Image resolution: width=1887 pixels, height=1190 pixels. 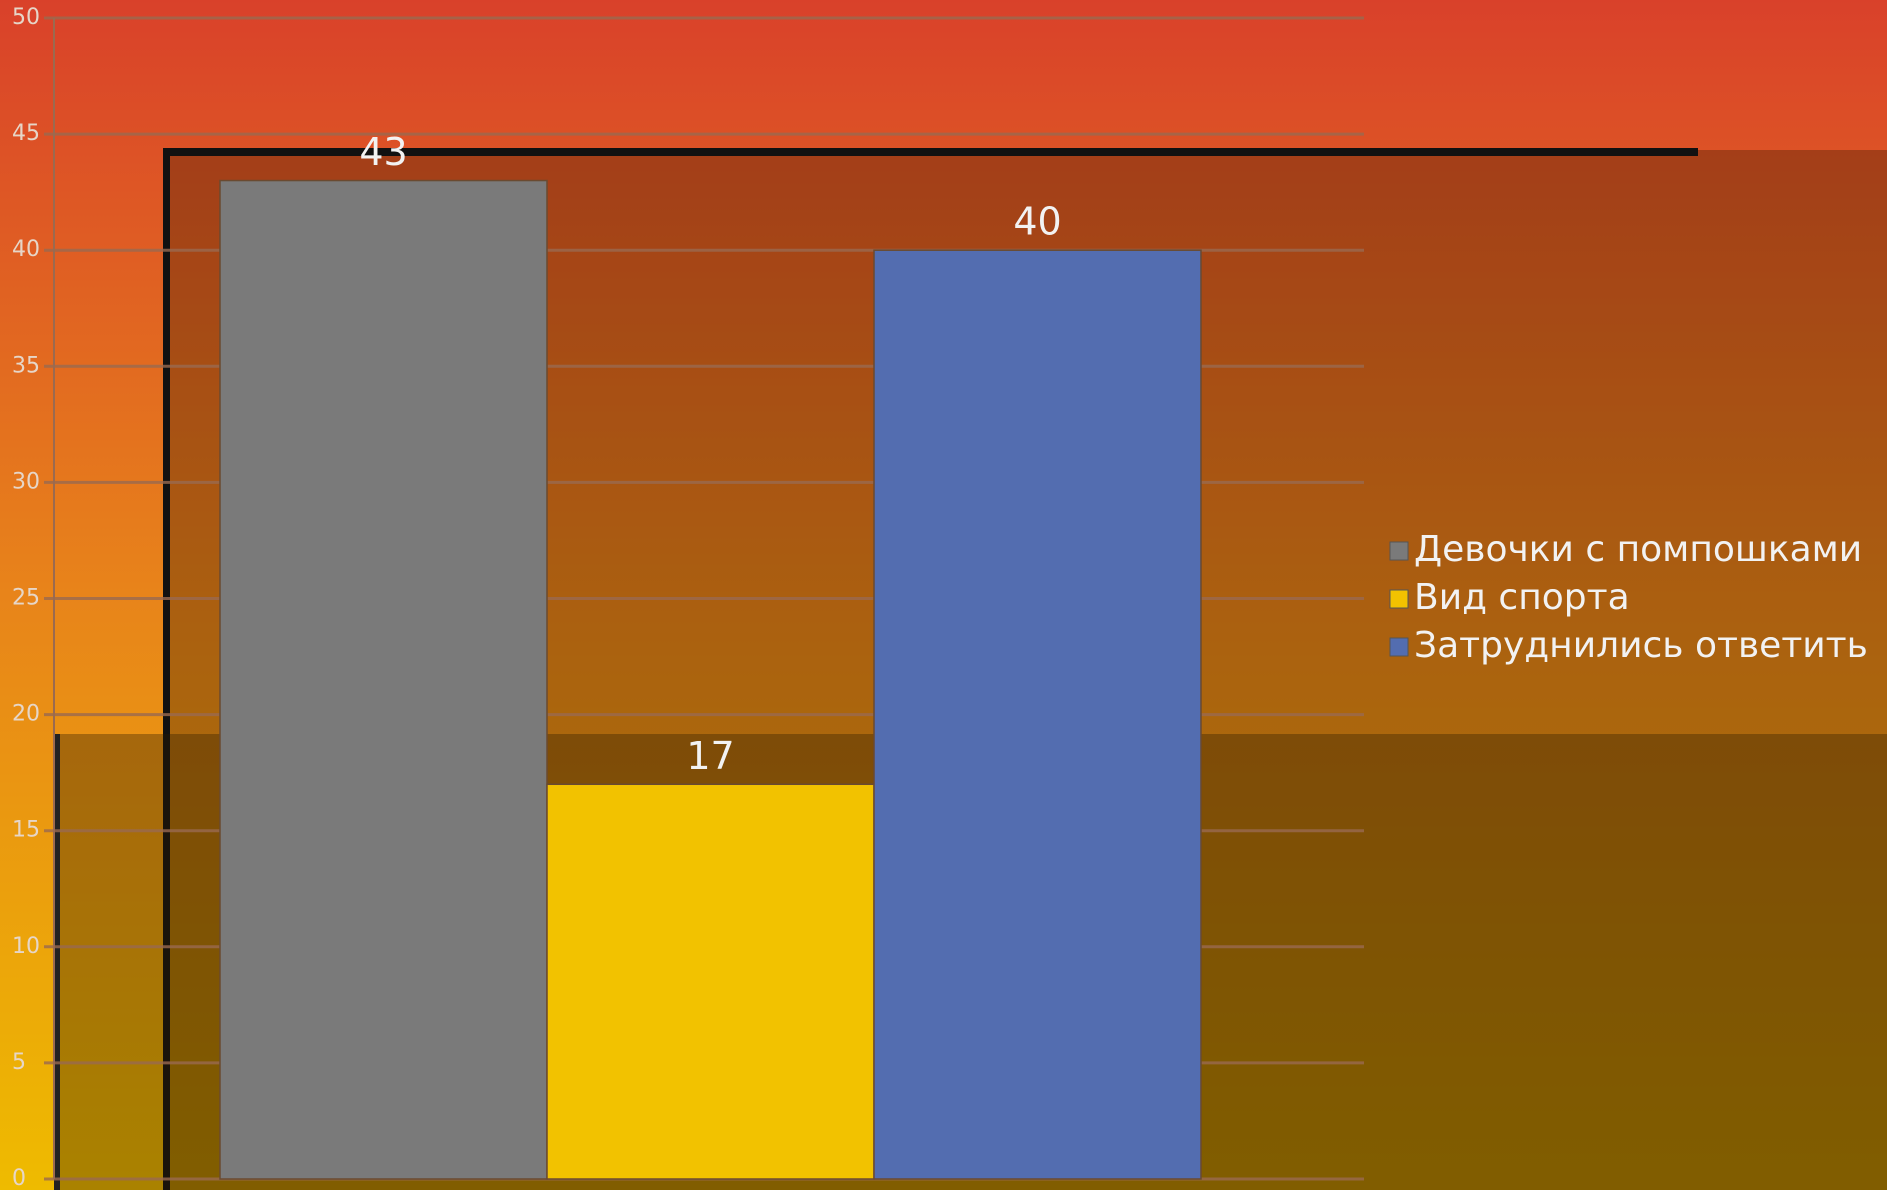 I want to click on value-label: 40, so click(x=1037, y=222).